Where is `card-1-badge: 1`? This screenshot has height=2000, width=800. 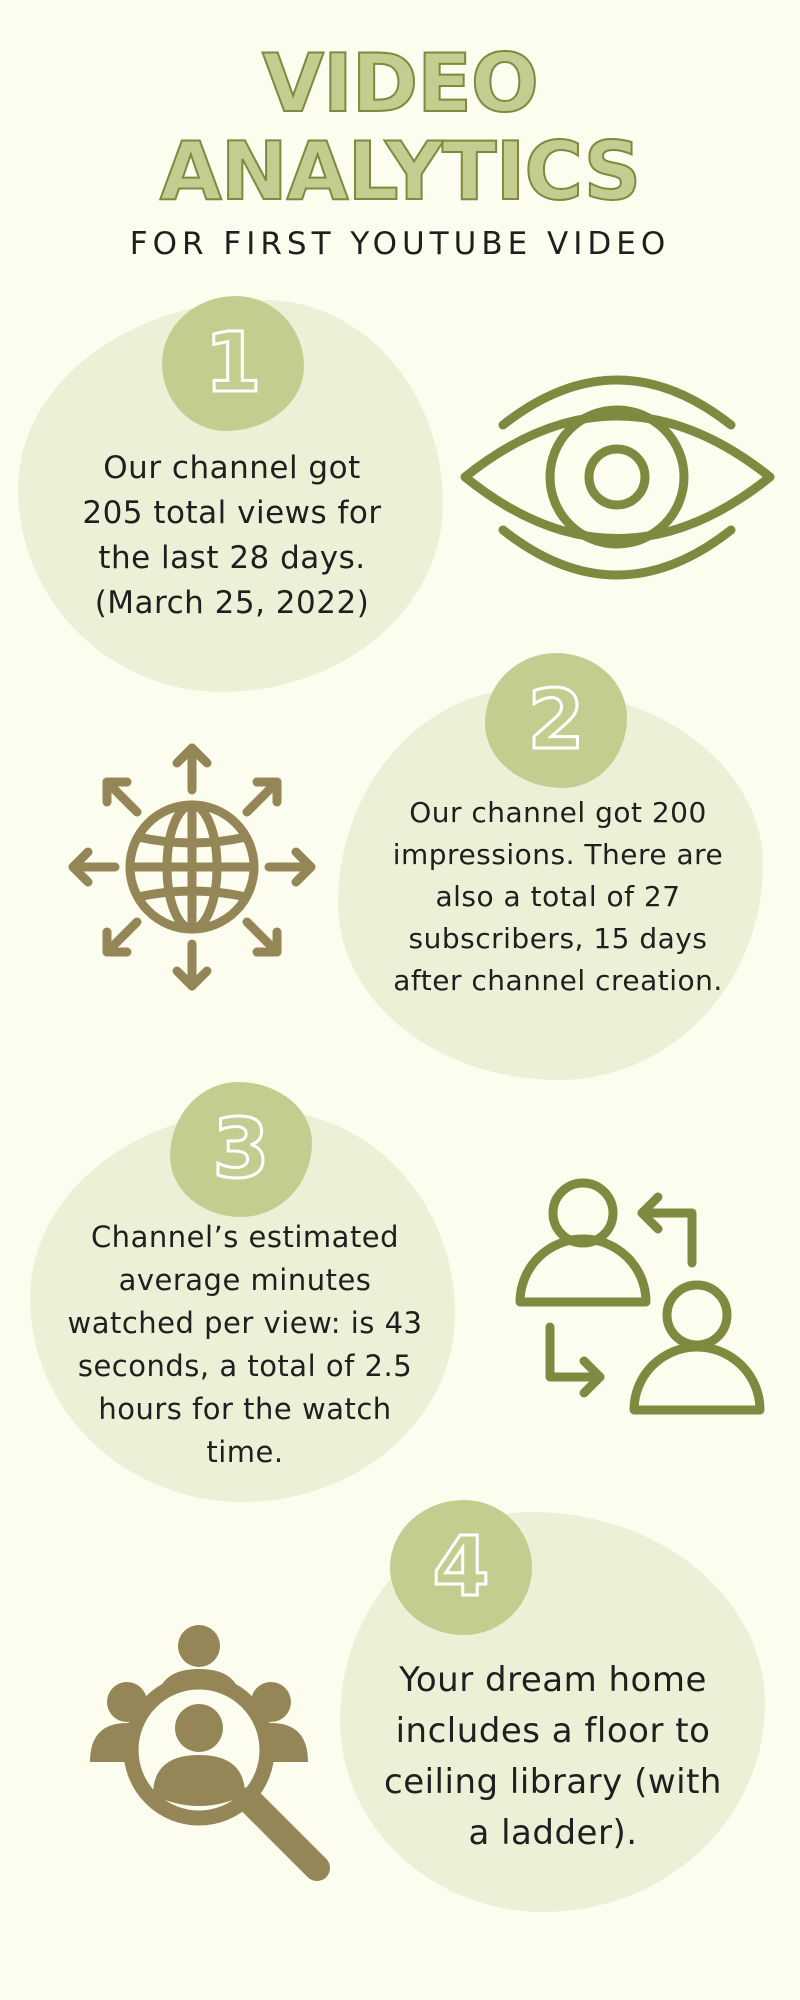
card-1-badge: 1 is located at coordinates (233, 363).